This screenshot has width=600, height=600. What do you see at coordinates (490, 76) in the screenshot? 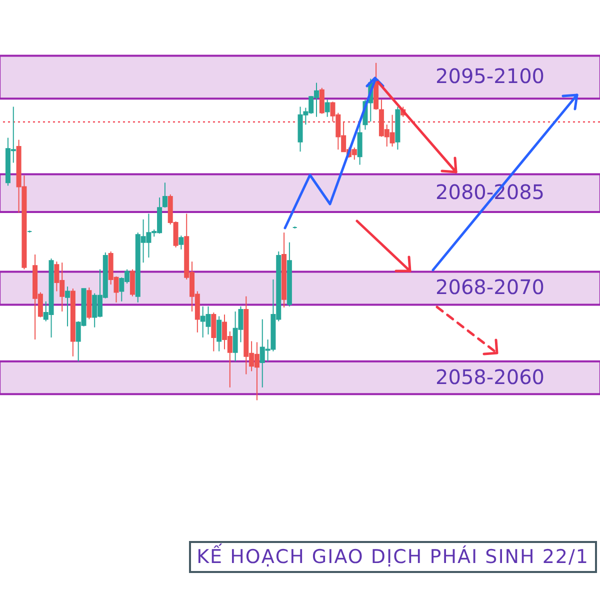
I see `band-label: 2095-2100` at bounding box center [490, 76].